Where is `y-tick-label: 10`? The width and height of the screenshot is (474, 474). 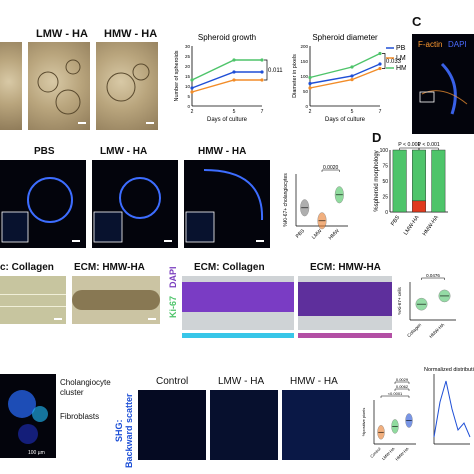 y-tick-label: 10 is located at coordinates (188, 86).